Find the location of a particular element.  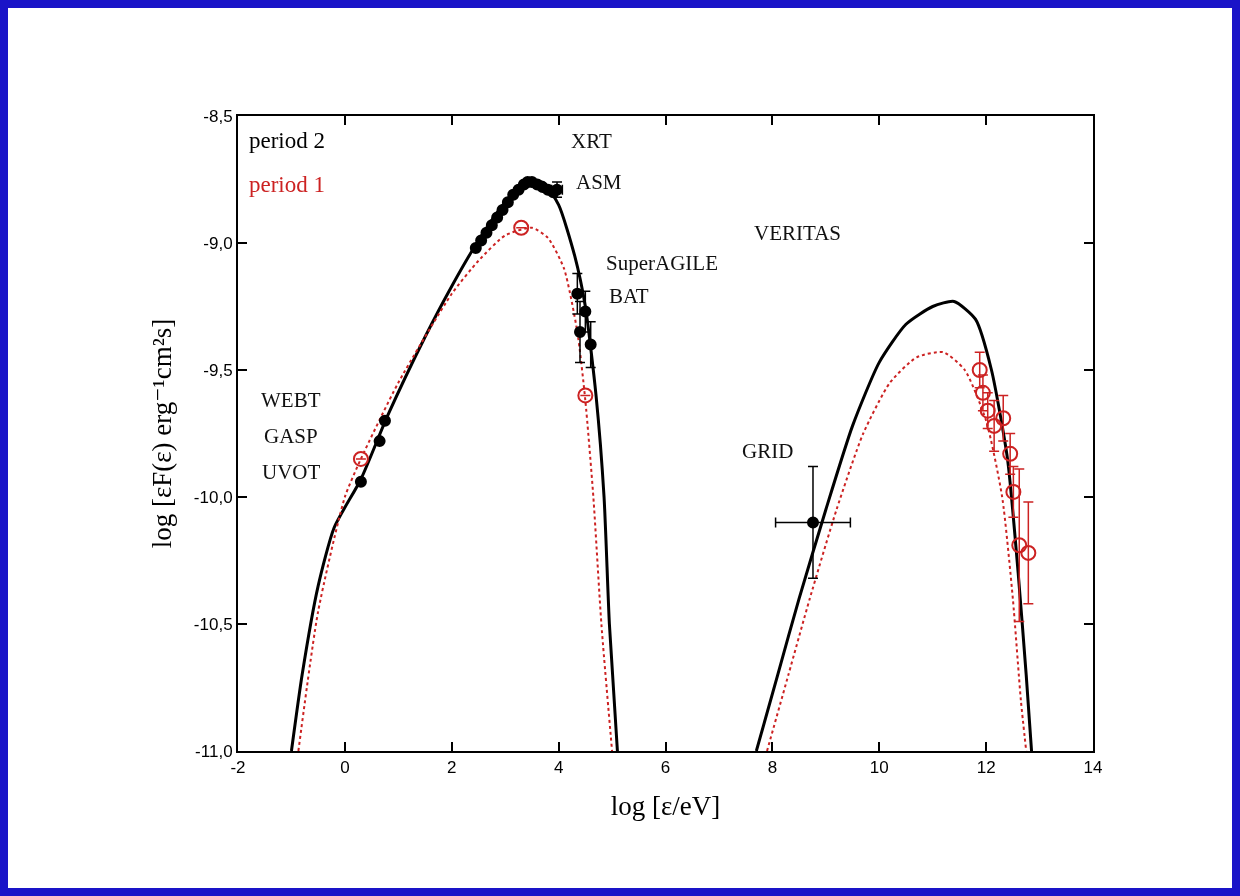

annotation: XRT is located at coordinates (591, 141).